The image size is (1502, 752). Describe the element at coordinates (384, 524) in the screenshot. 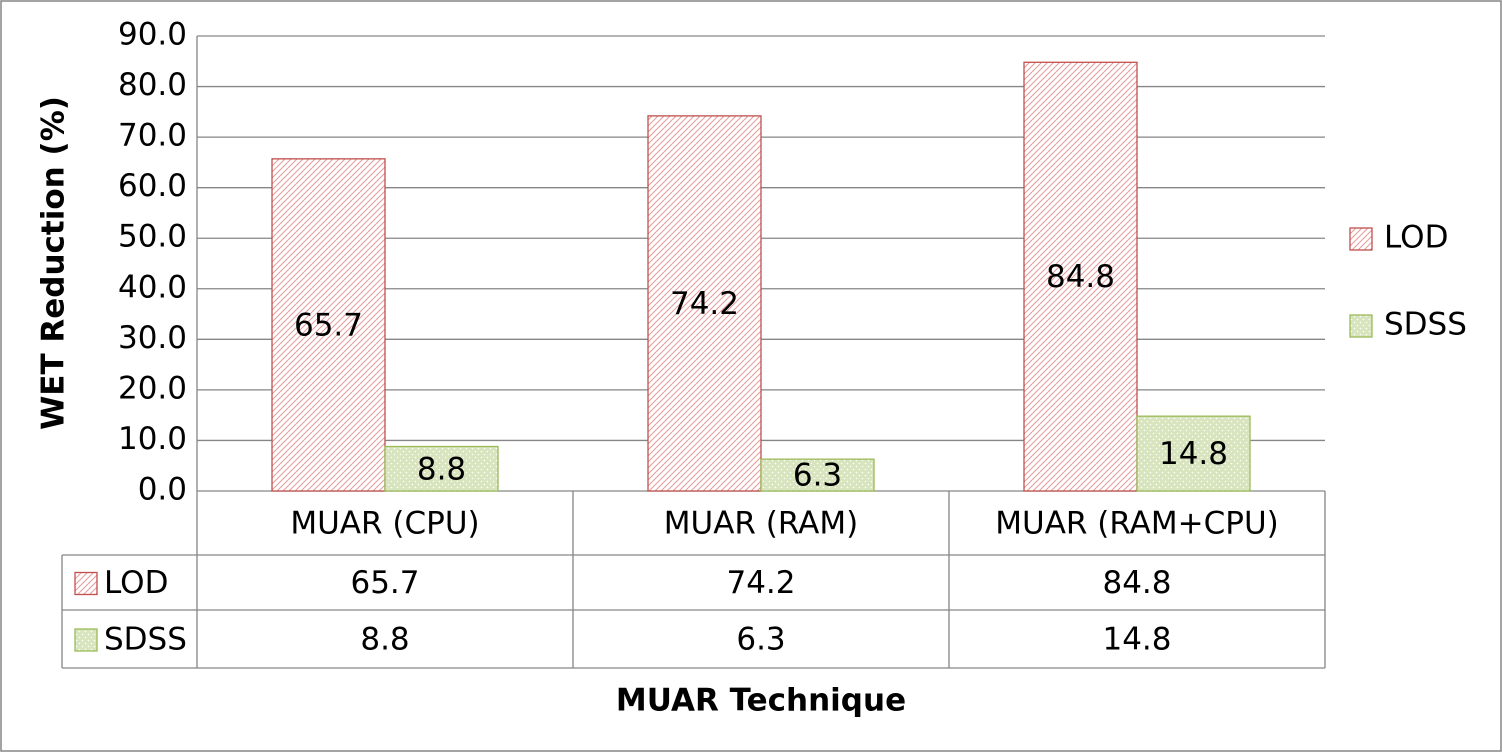

I see `x-tick-label: MUAR (CPU)` at that location.